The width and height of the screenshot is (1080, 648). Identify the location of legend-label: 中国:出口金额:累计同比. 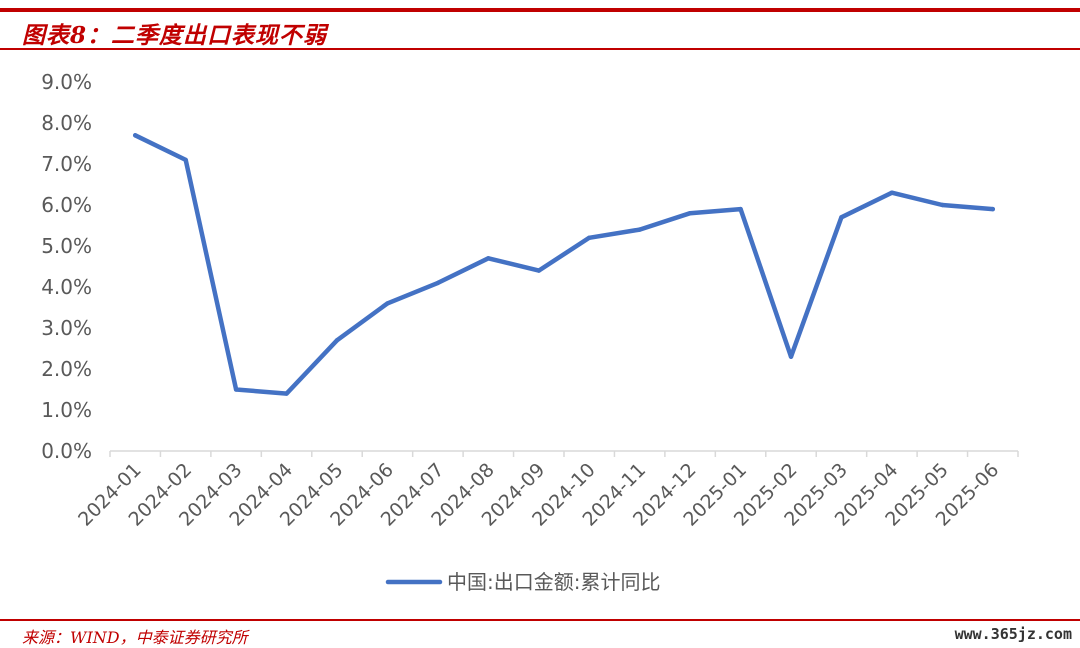
(553, 582).